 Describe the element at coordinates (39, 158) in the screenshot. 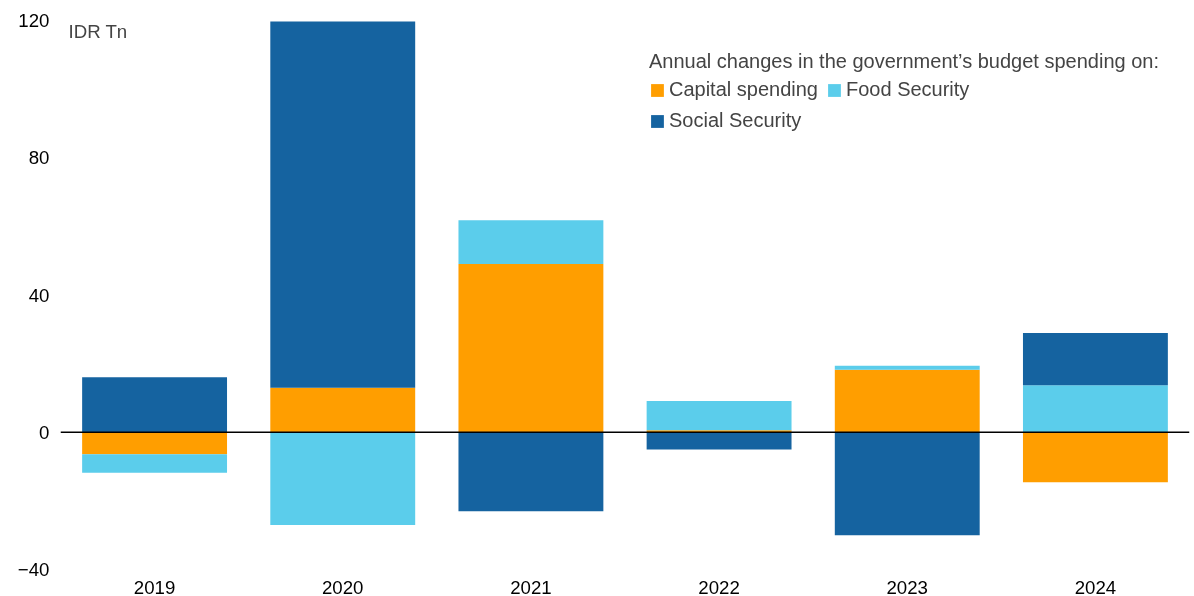

I see `y-tick-label: 80` at that location.